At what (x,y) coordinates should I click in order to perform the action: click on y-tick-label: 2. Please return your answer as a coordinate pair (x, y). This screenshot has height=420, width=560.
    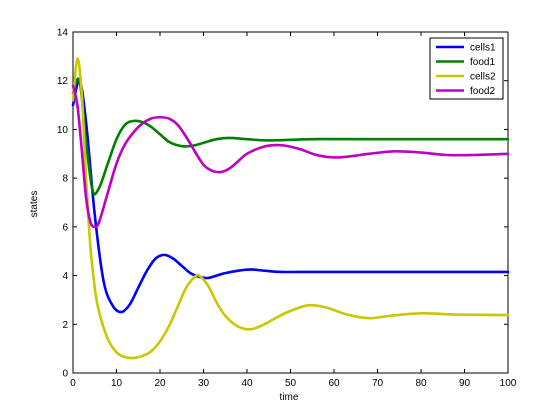
    Looking at the image, I should click on (65, 325).